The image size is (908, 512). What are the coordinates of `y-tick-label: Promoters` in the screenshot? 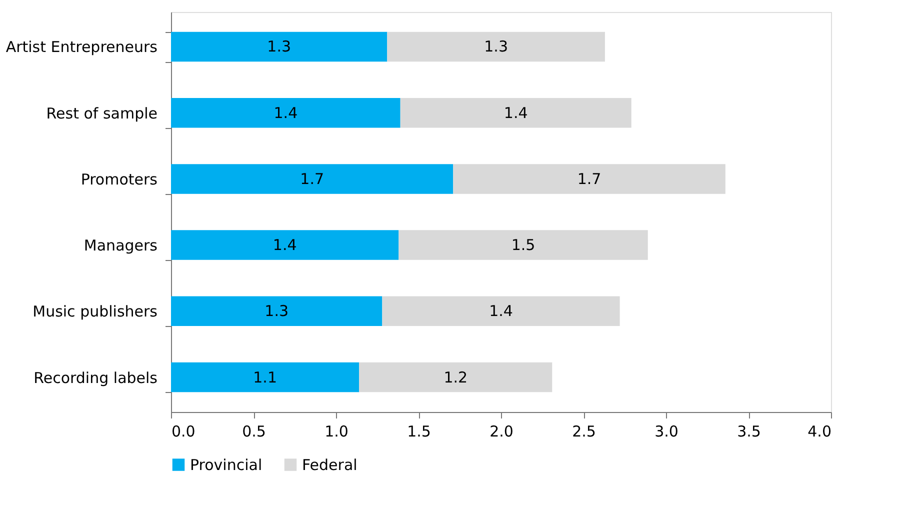 It's located at (119, 179).